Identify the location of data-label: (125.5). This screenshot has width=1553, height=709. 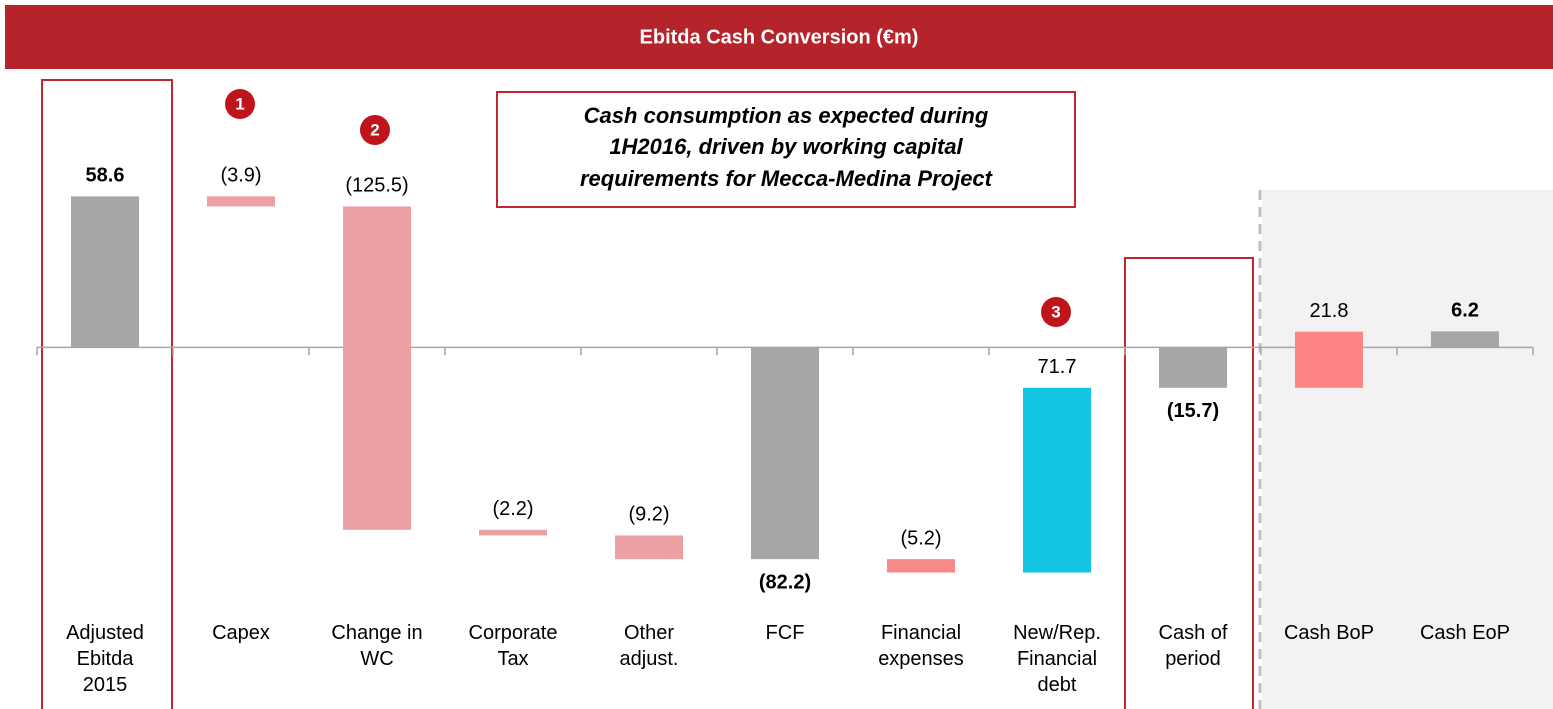
(376, 186).